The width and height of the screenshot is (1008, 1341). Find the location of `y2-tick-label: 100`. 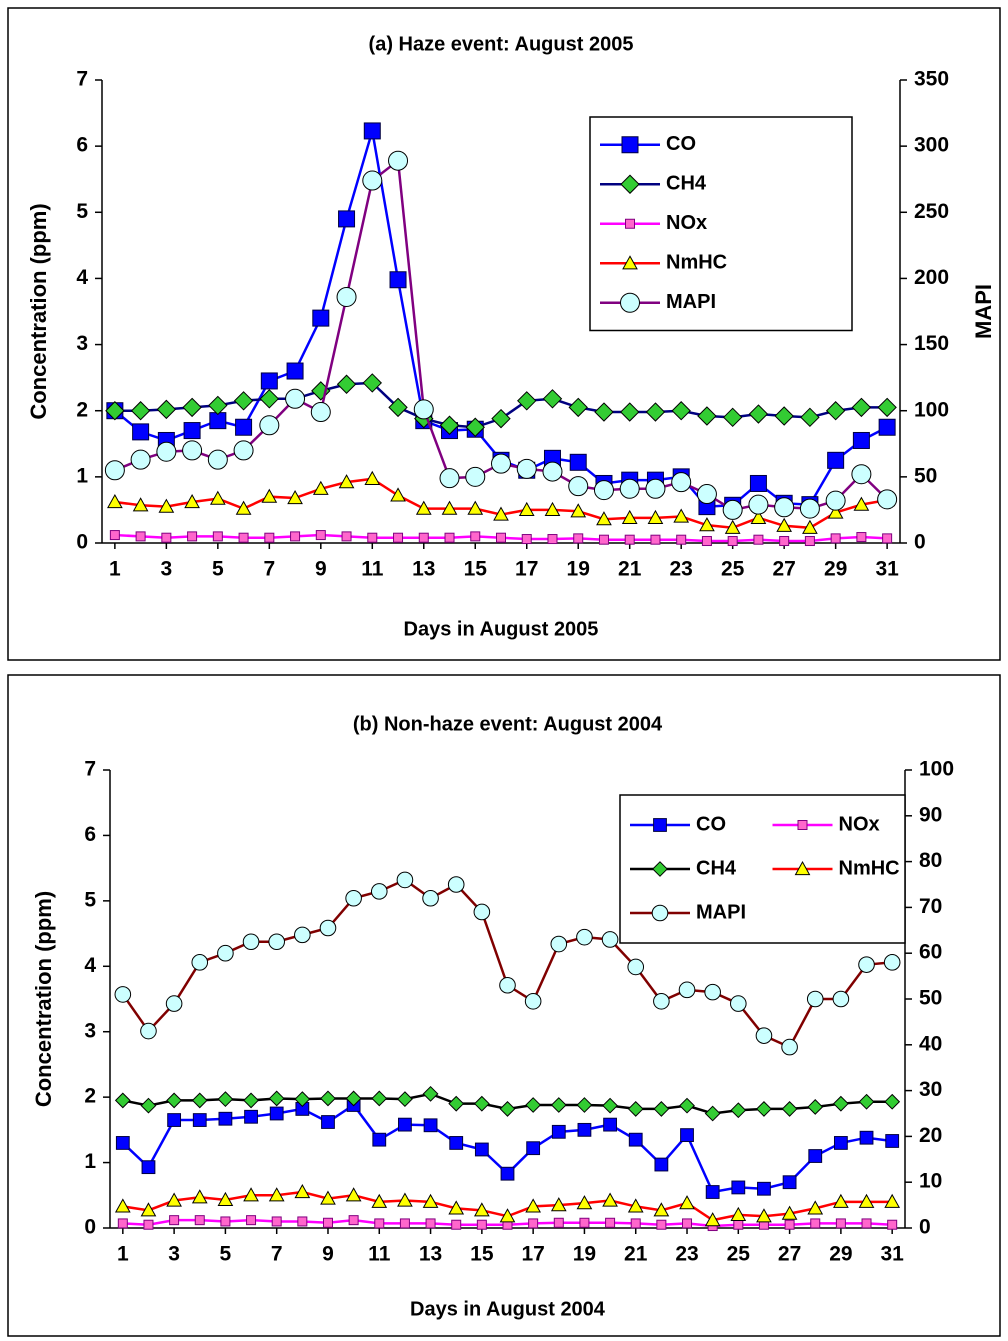

y2-tick-label: 100 is located at coordinates (931, 409).